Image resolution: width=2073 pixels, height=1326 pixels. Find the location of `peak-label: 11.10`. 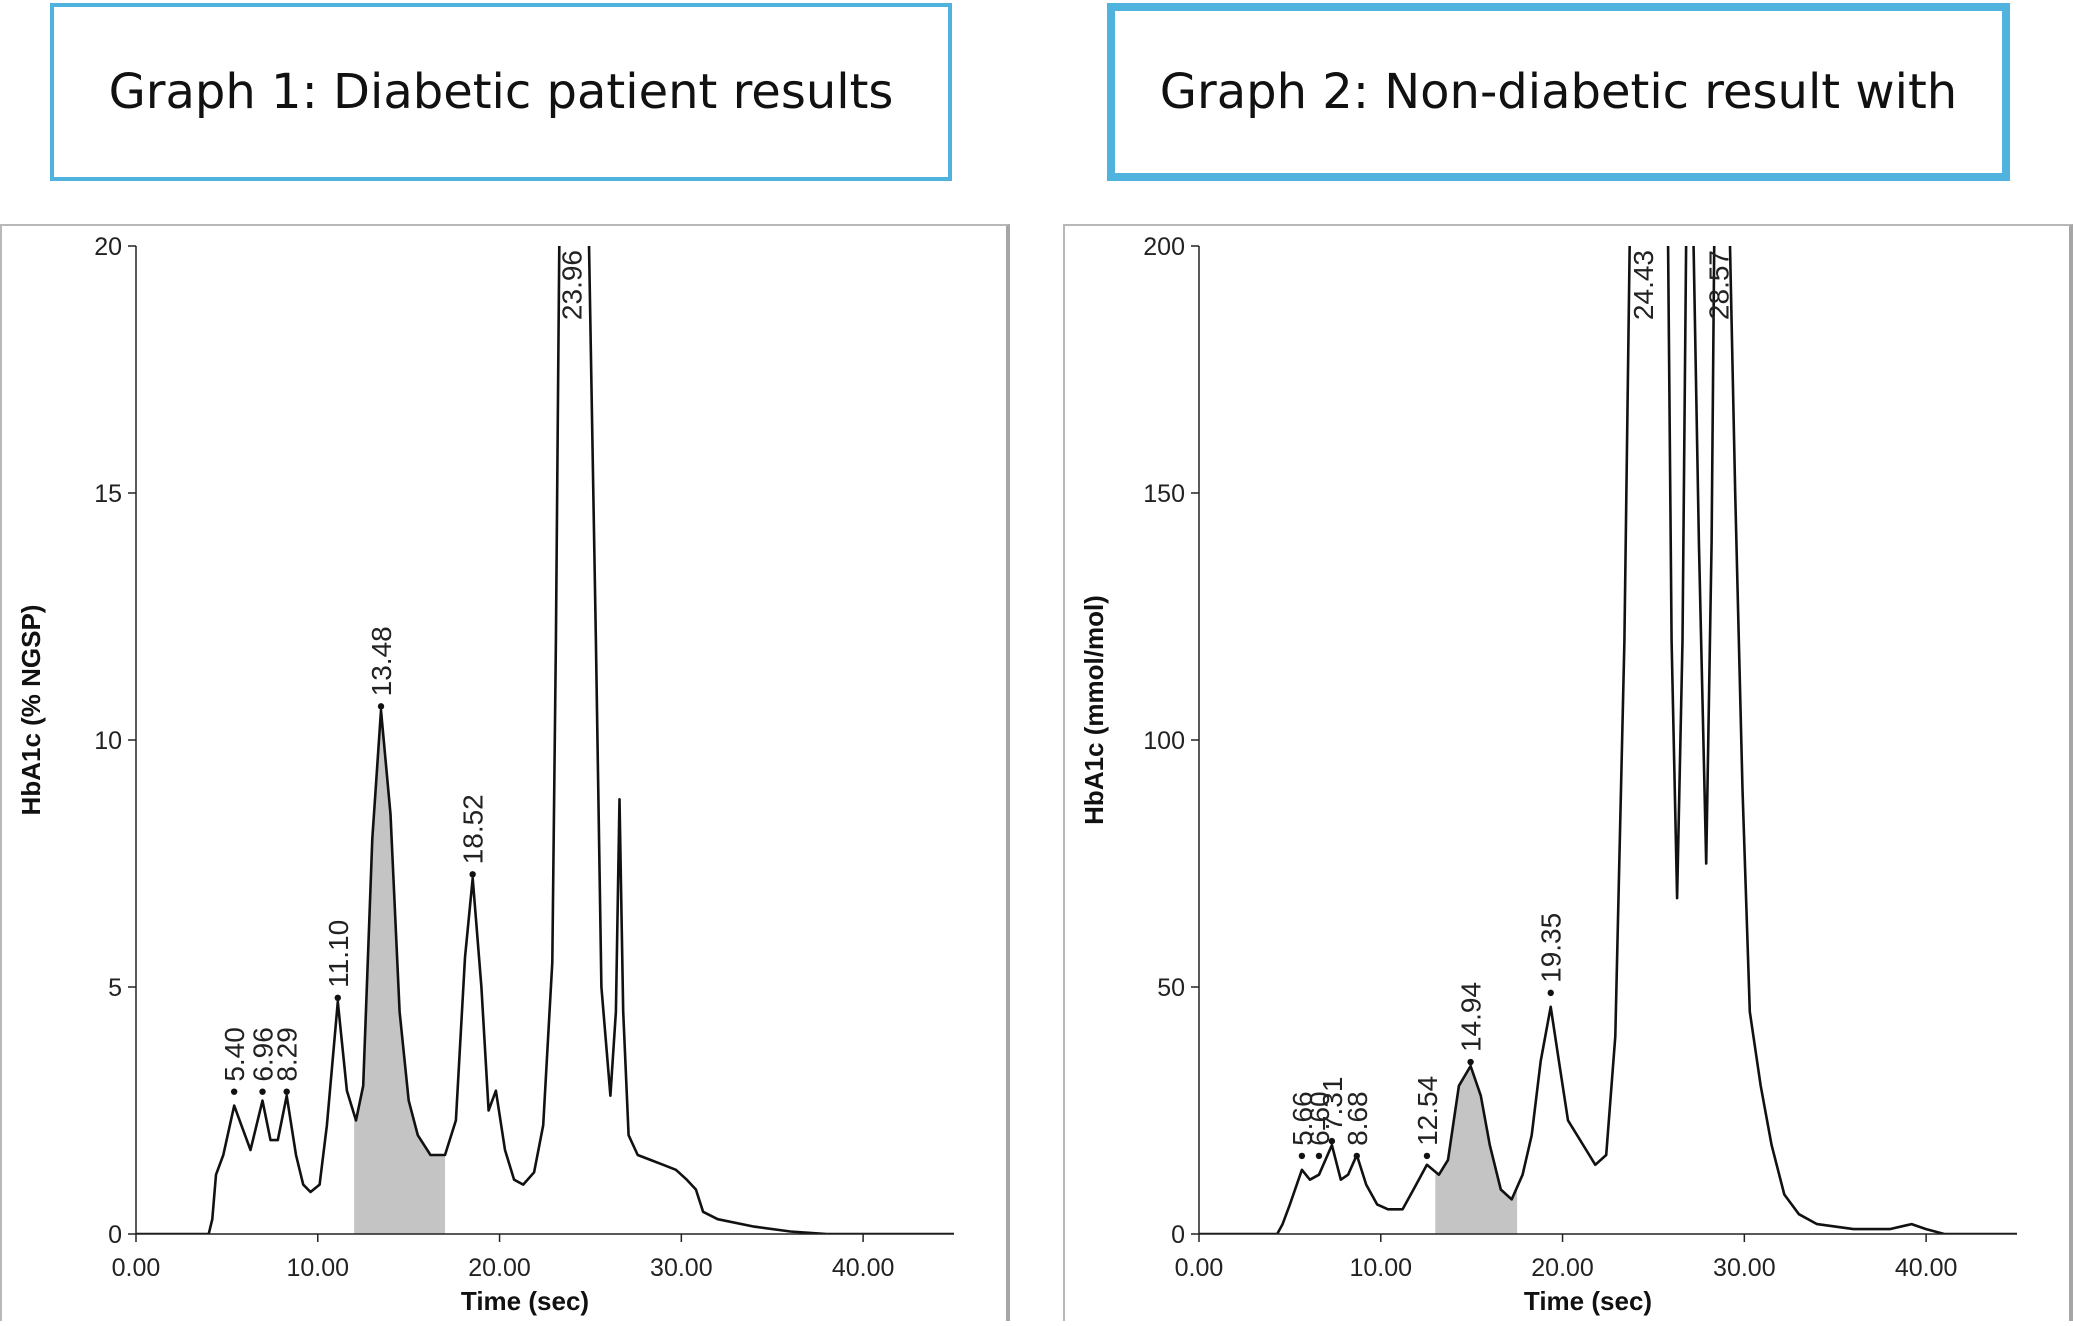

peak-label: 11.10 is located at coordinates (338, 954).